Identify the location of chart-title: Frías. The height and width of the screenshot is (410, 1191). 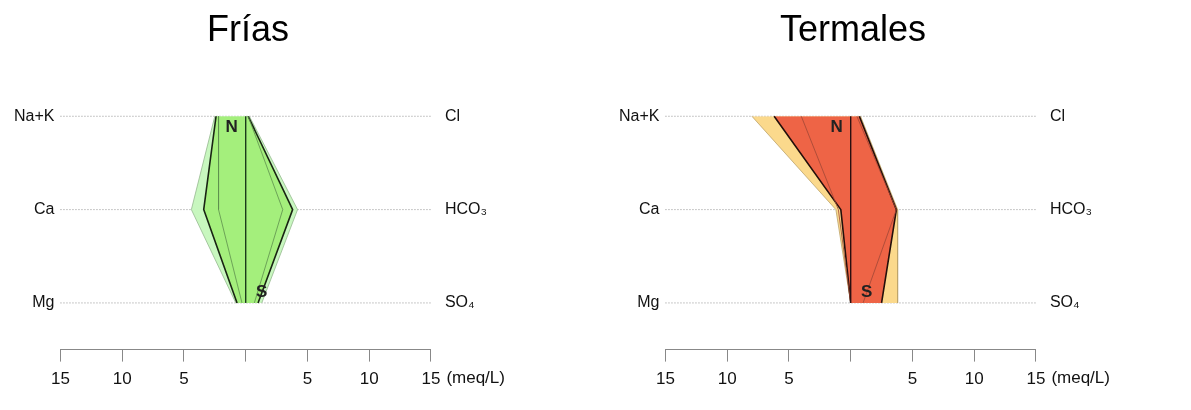
(248, 29).